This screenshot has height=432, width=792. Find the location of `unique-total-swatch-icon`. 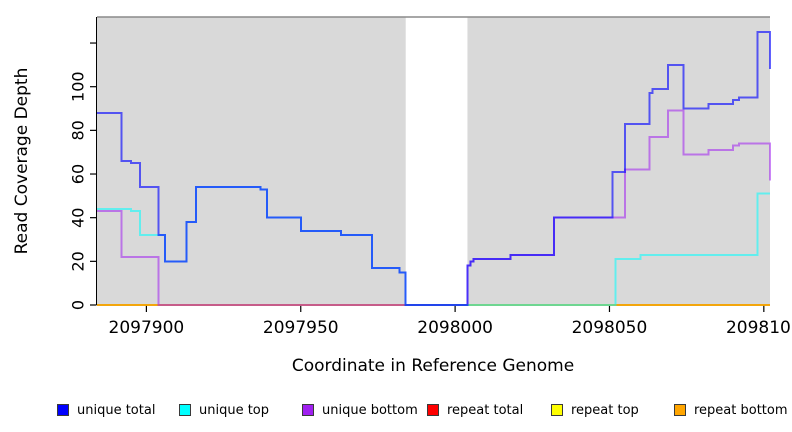

unique-total-swatch-icon is located at coordinates (63, 410).